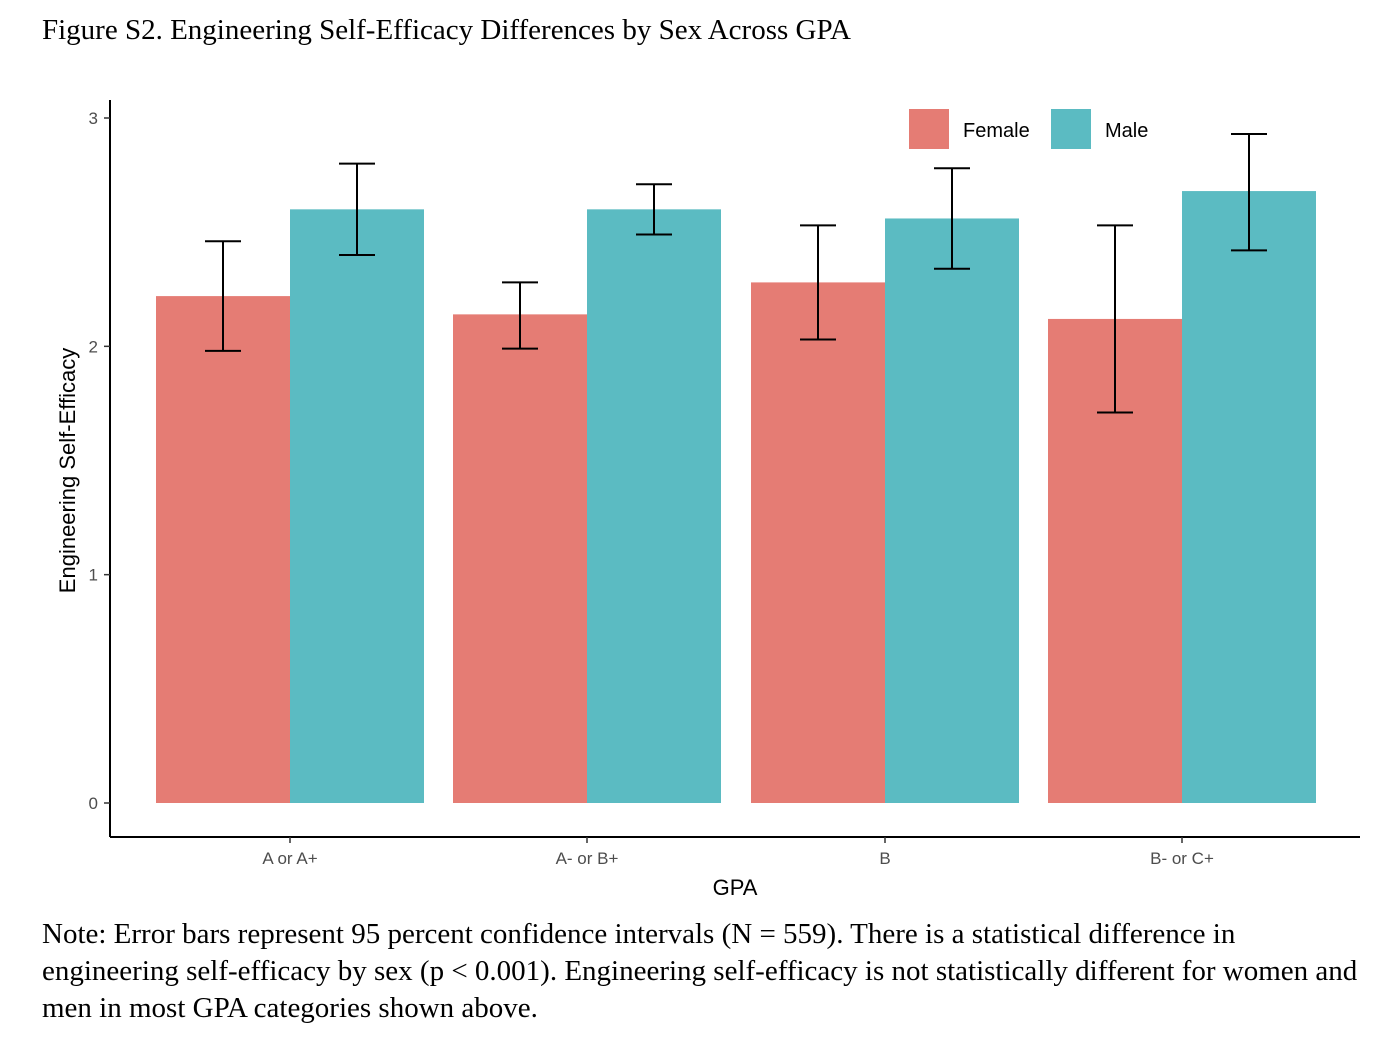  Describe the element at coordinates (1182, 858) in the screenshot. I see `x-tick-label: B- or C+` at that location.